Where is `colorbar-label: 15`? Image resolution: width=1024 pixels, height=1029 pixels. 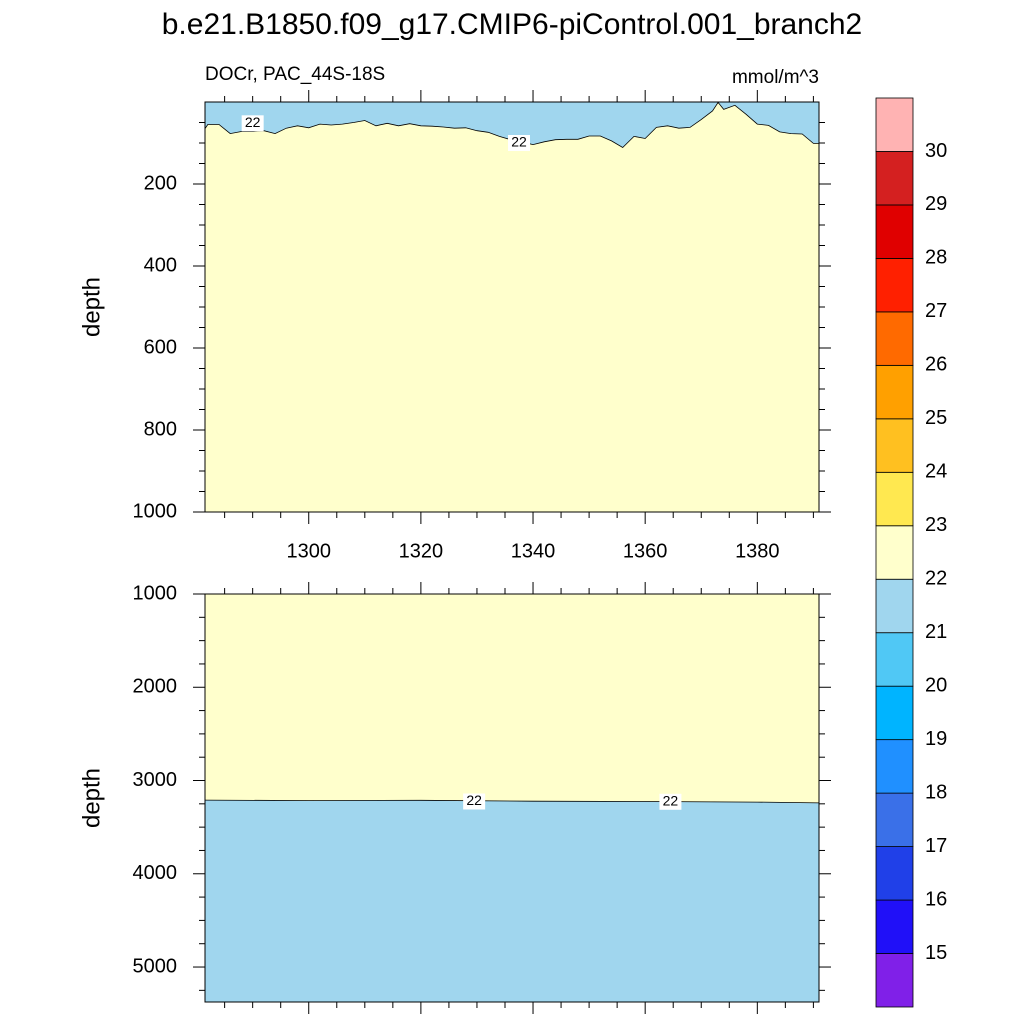 colorbar-label: 15 is located at coordinates (936, 953).